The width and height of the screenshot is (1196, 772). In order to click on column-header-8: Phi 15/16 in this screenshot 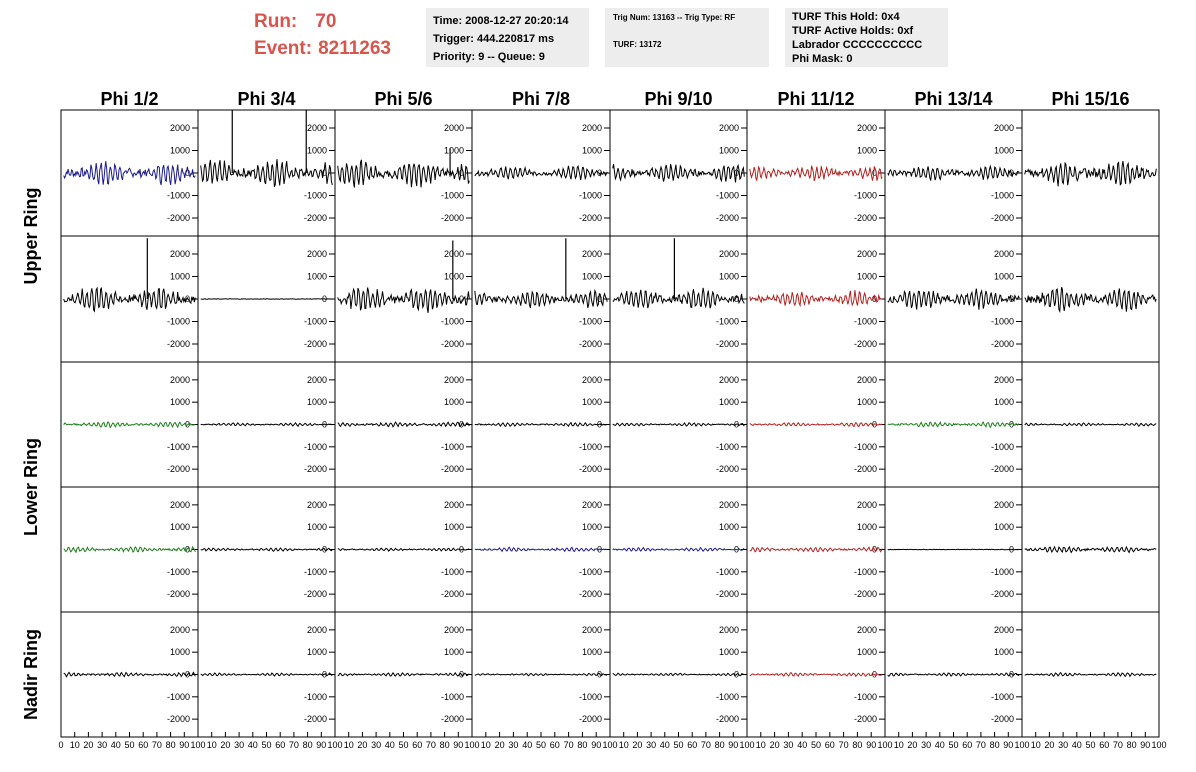, I will do `click(1090, 99)`.